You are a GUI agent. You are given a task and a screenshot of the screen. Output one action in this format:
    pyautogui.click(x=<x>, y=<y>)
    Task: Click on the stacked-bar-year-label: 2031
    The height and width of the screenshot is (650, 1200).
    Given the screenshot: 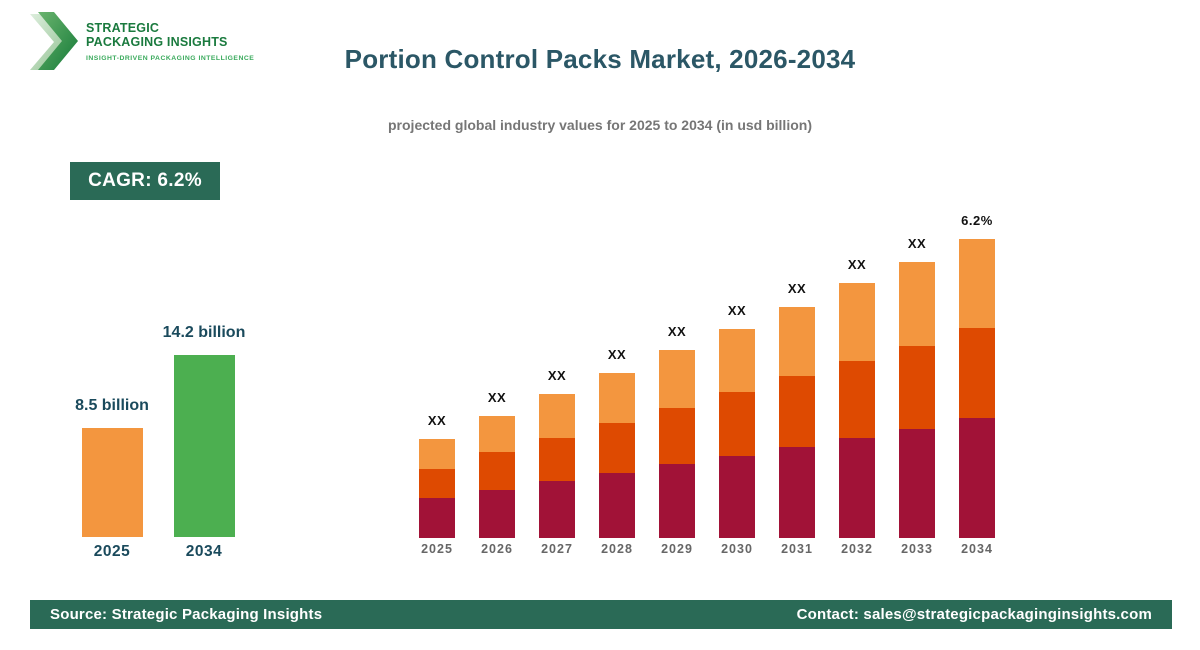 What is the action you would take?
    pyautogui.click(x=797, y=549)
    